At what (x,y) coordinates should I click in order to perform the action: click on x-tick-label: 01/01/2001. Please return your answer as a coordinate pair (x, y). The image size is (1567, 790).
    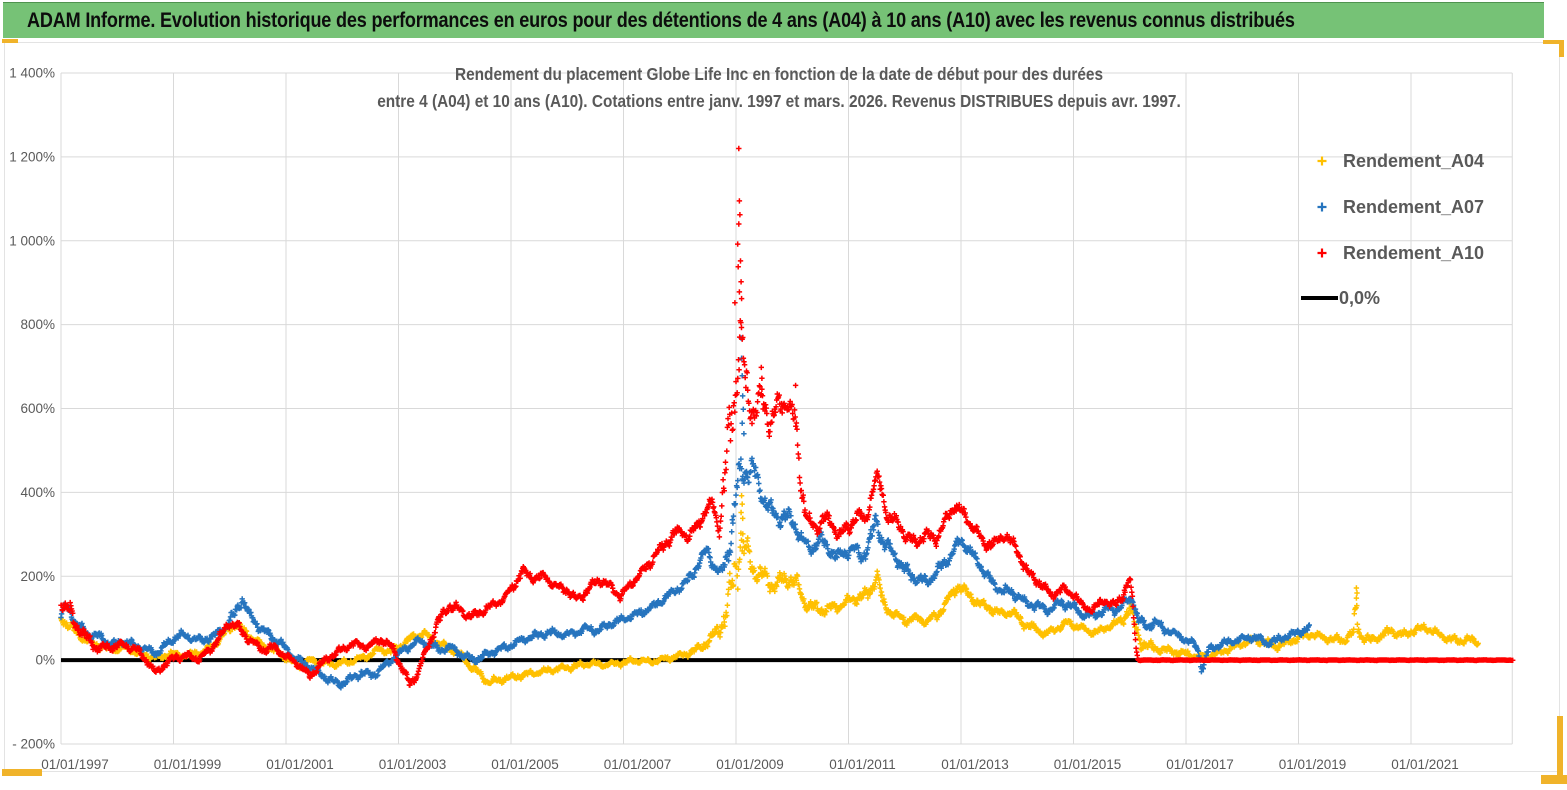
    Looking at the image, I should click on (300, 764).